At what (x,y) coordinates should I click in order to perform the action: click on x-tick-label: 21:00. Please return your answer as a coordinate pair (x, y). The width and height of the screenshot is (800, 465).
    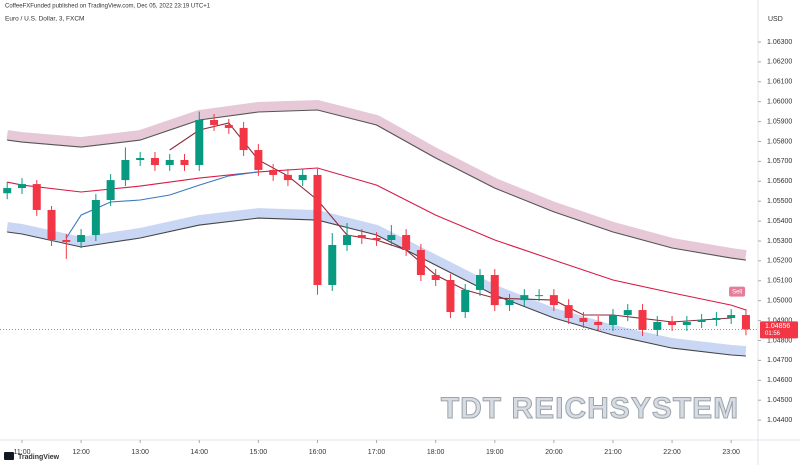
    Looking at the image, I should click on (613, 452).